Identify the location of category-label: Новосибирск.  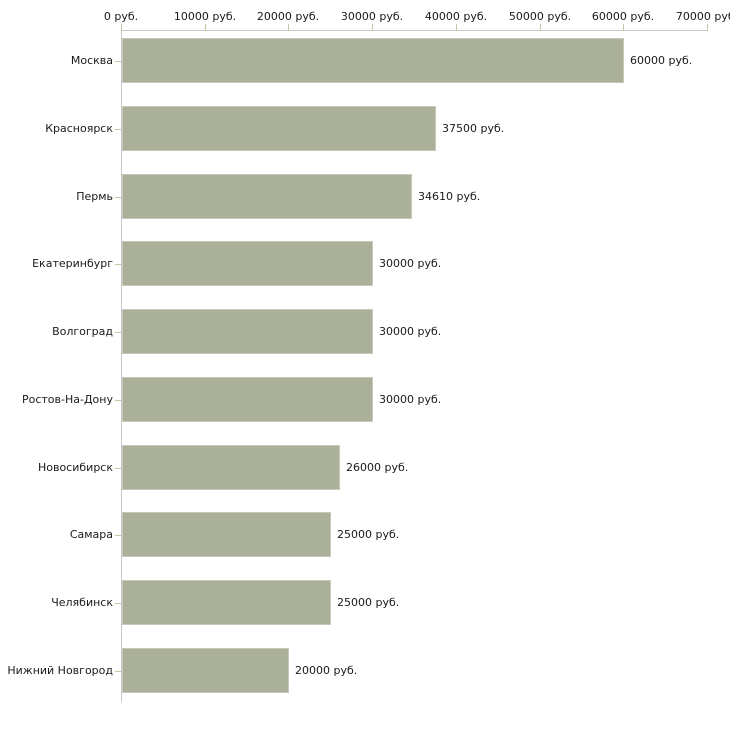
(75, 467).